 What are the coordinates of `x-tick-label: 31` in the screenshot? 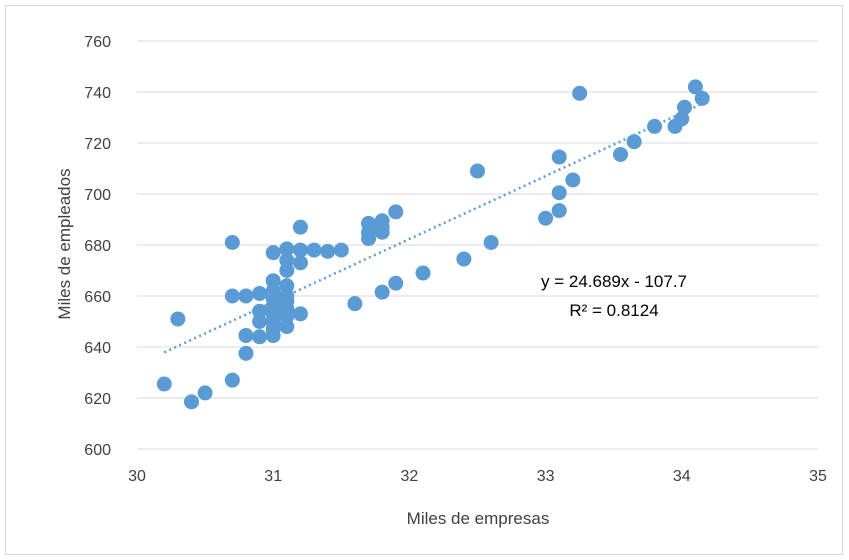 It's located at (273, 476).